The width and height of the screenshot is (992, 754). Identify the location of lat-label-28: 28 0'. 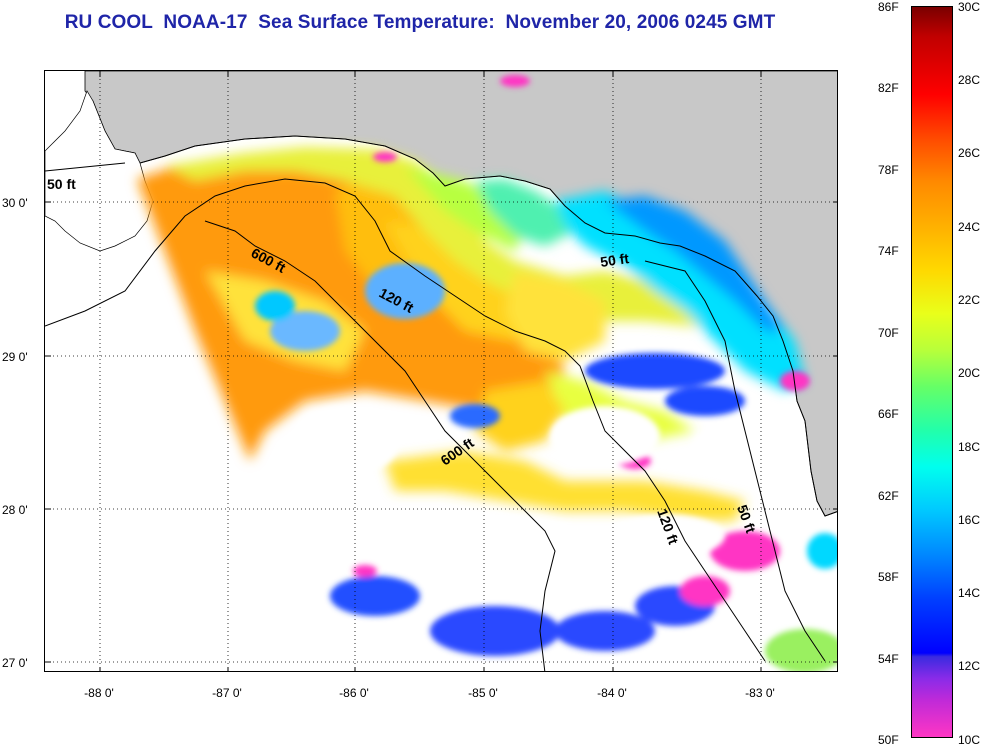
(15, 510).